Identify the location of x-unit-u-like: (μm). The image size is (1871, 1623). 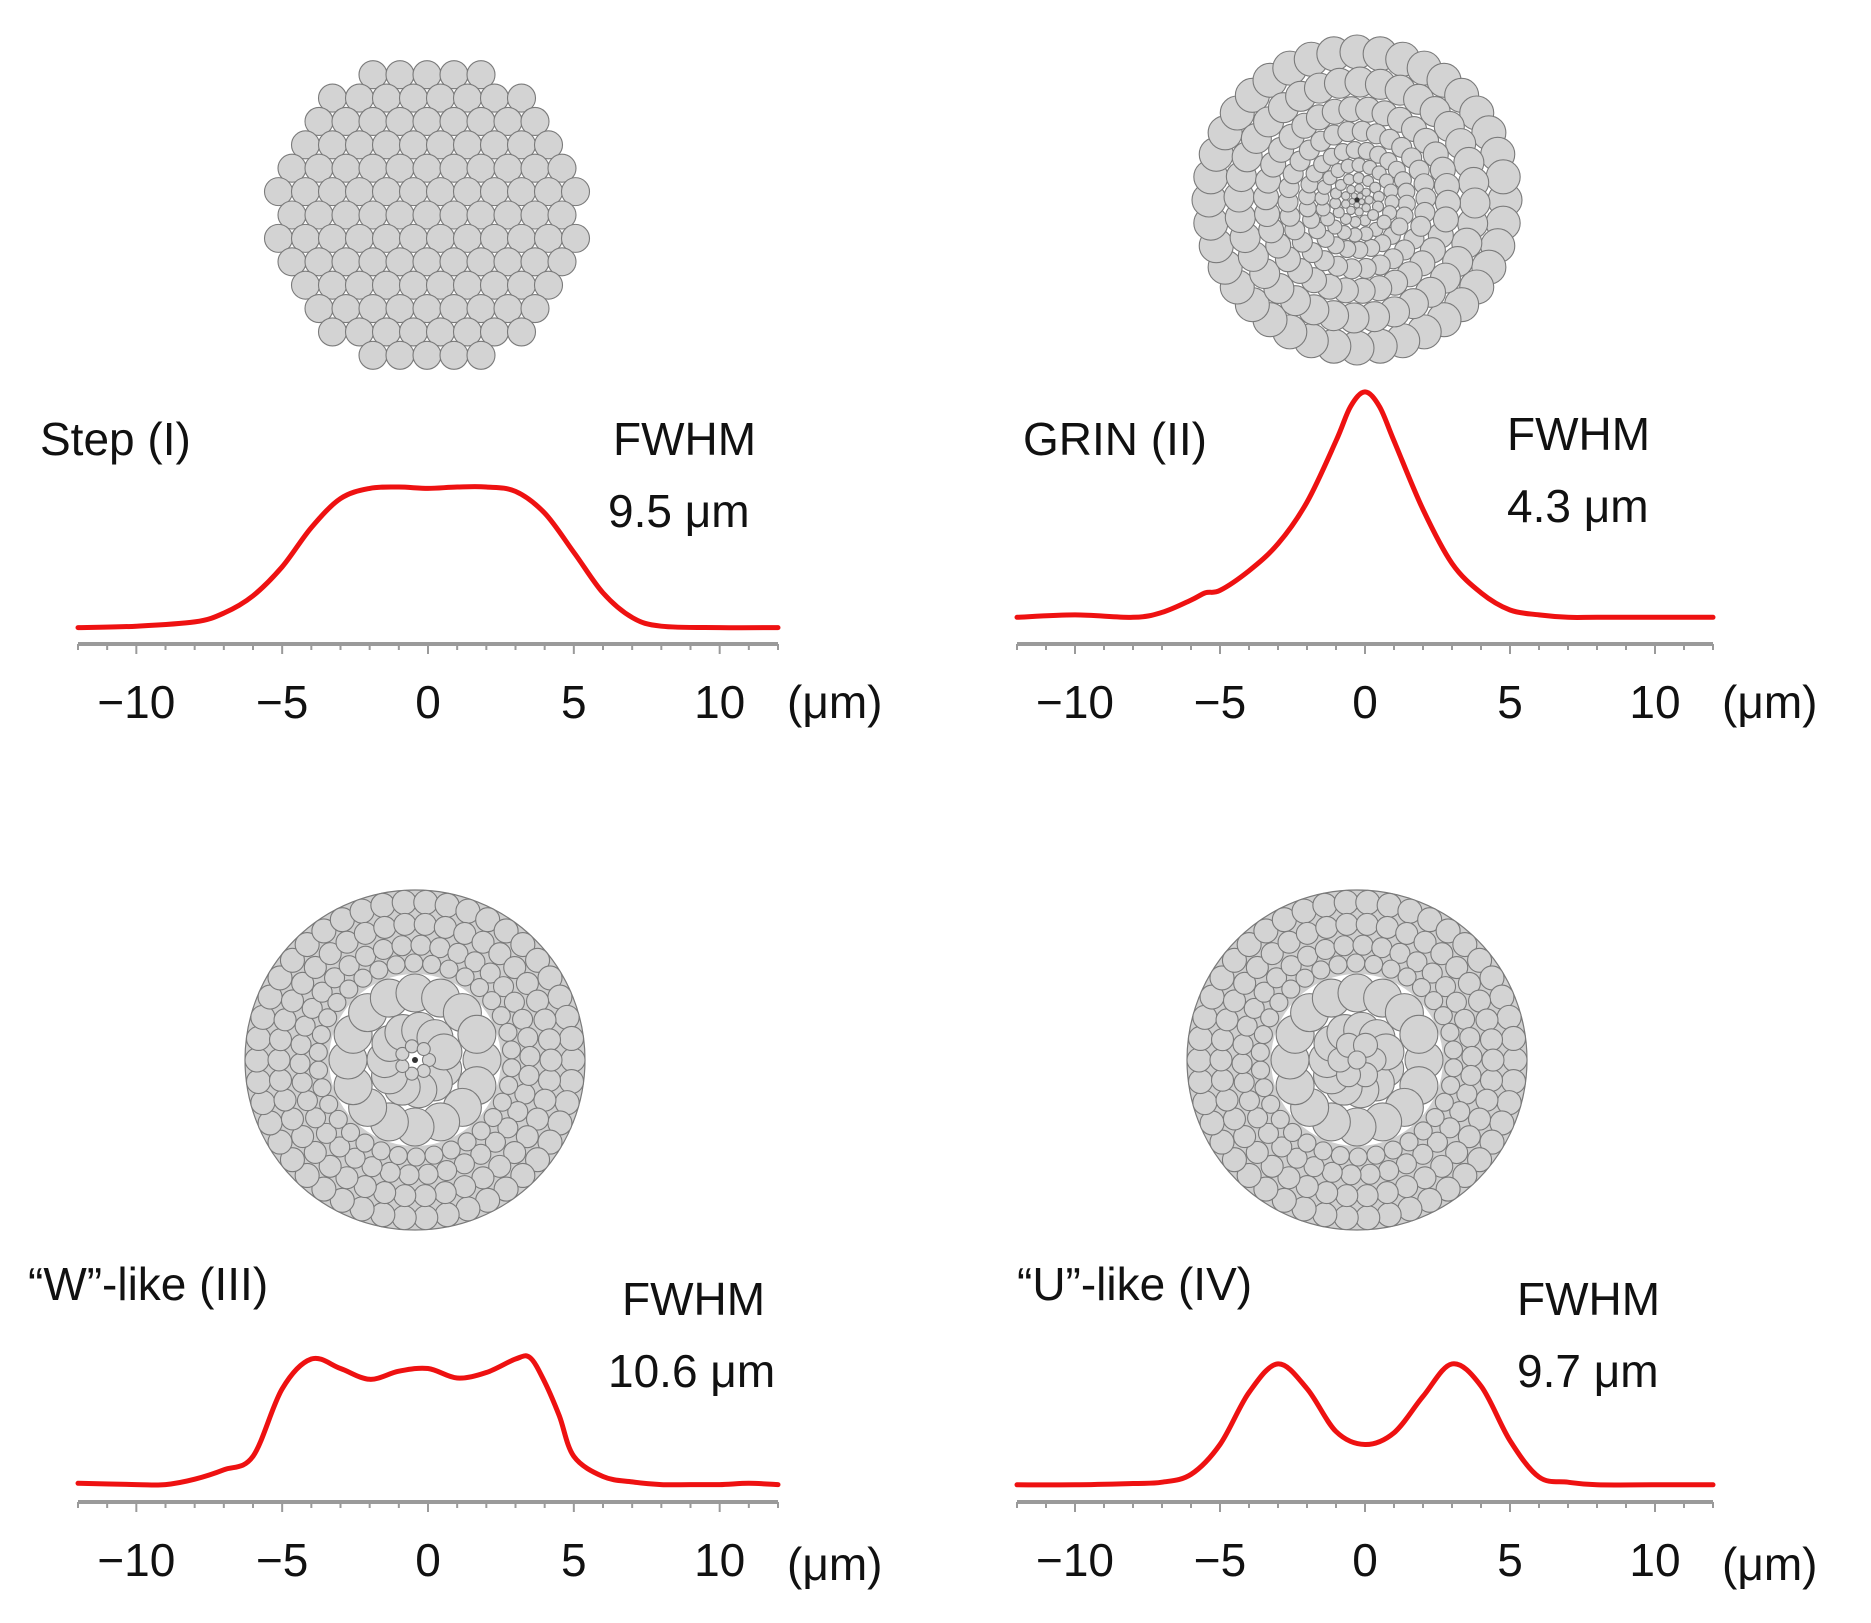
(1769, 1564).